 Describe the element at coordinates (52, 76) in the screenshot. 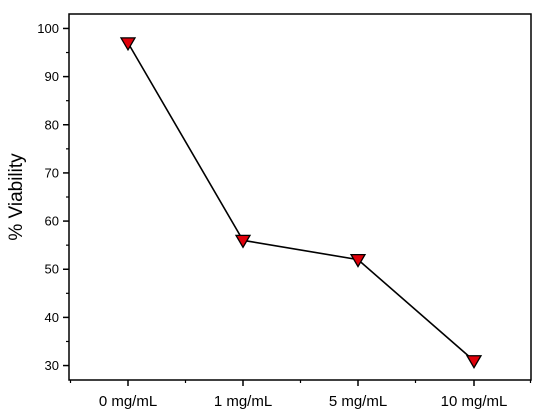

I see `y-tick-label: 90` at that location.